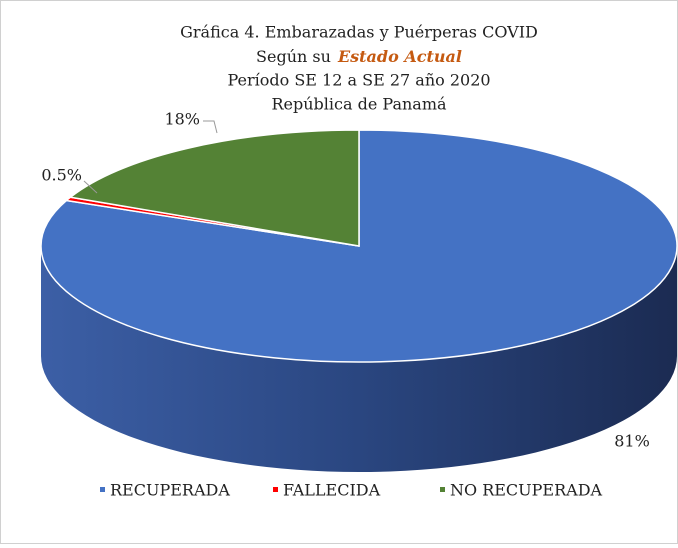 Image resolution: width=678 pixels, height=548 pixels. Describe the element at coordinates (399, 56) in the screenshot. I see `subtitle-emphasis: Estado Actual` at that location.